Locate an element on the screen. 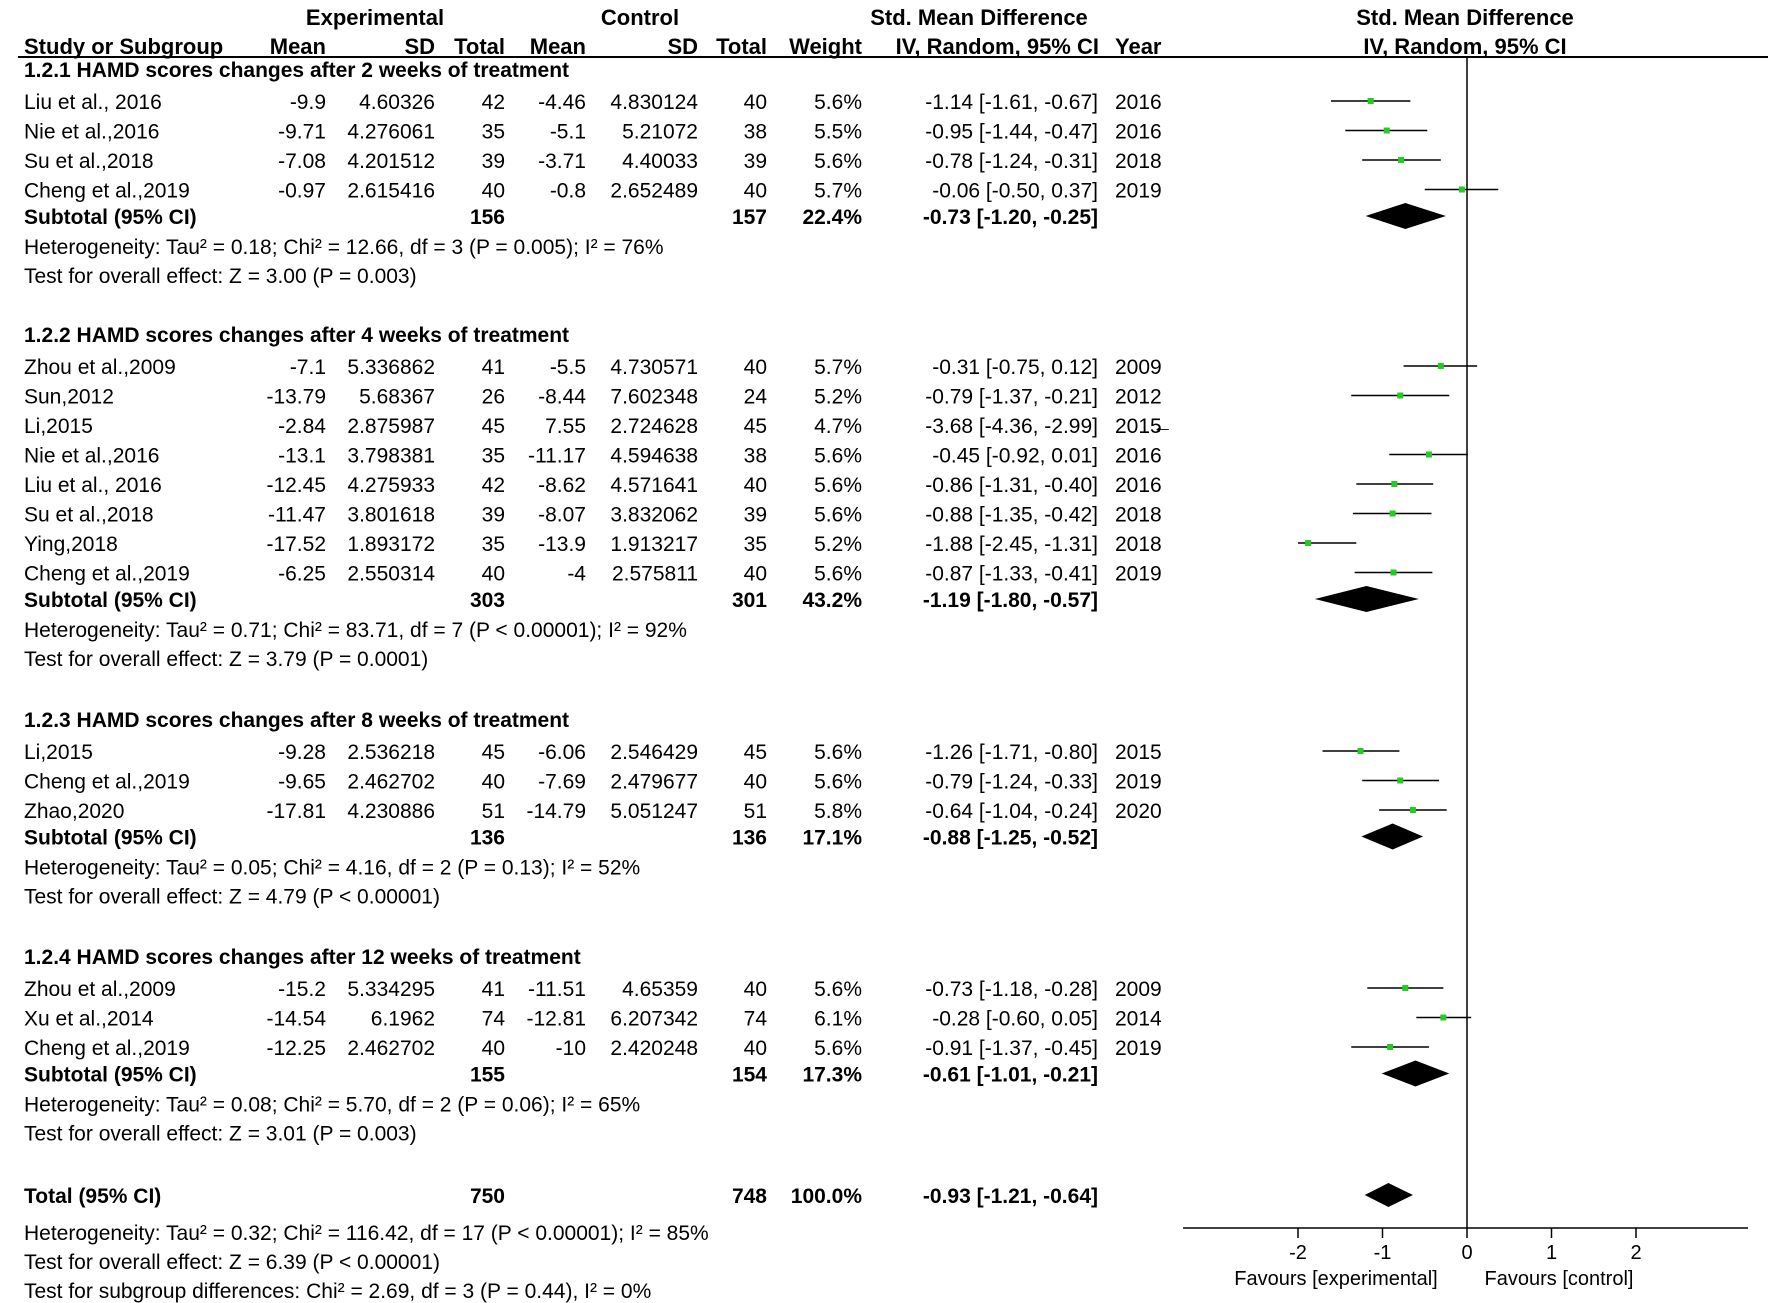  mean-exp: -15.2 is located at coordinates (302, 989).